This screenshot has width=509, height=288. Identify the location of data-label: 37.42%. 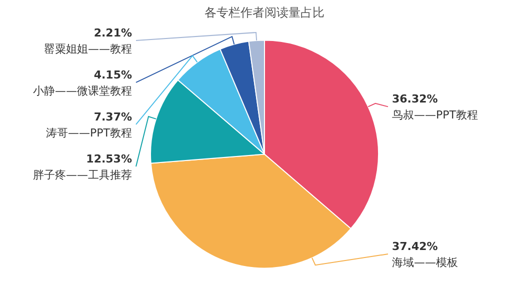
(415, 246).